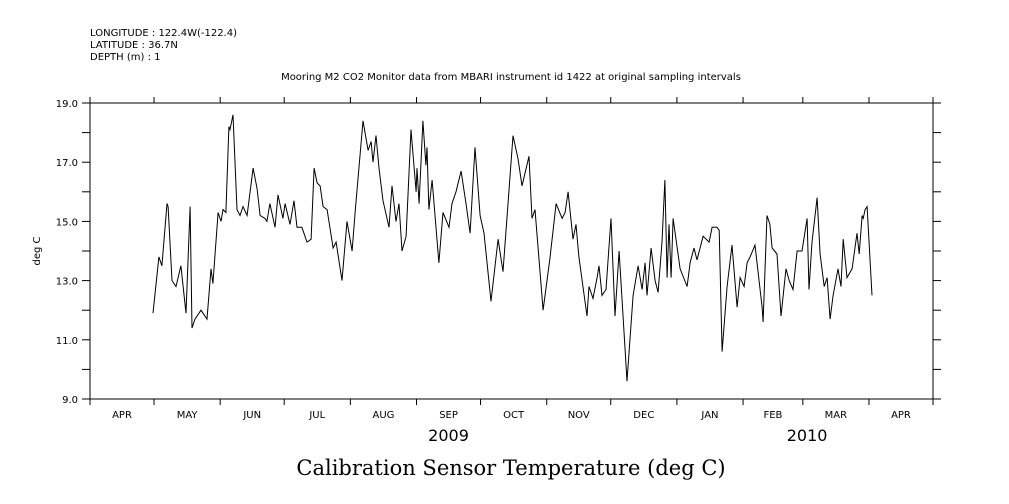 The height and width of the screenshot is (504, 1009). I want to click on x-month-label: AUG, so click(383, 415).